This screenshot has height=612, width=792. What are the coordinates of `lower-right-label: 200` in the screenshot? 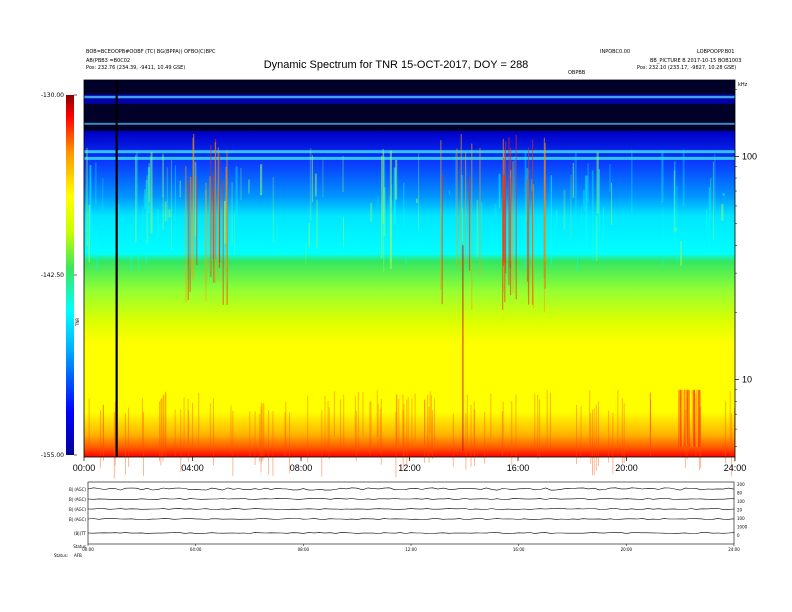 It's located at (741, 484).